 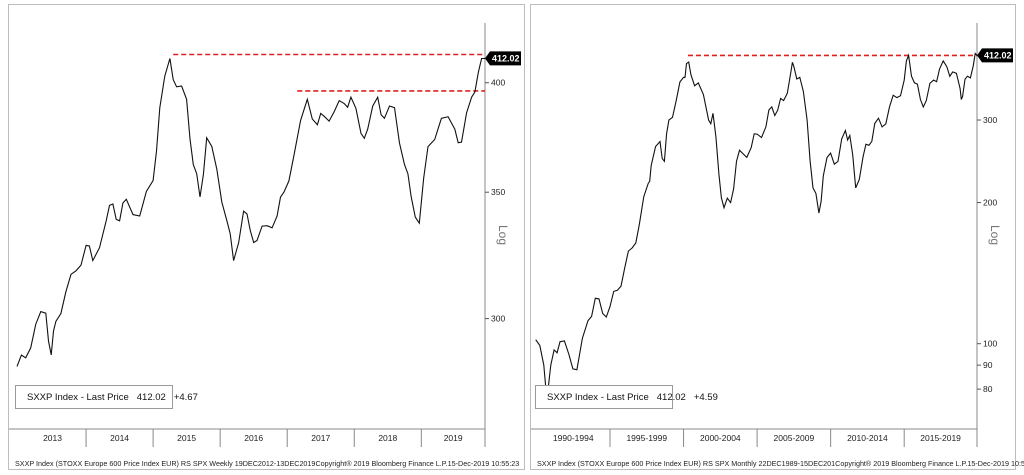 I want to click on x-category-label: 2019, so click(x=453, y=438).